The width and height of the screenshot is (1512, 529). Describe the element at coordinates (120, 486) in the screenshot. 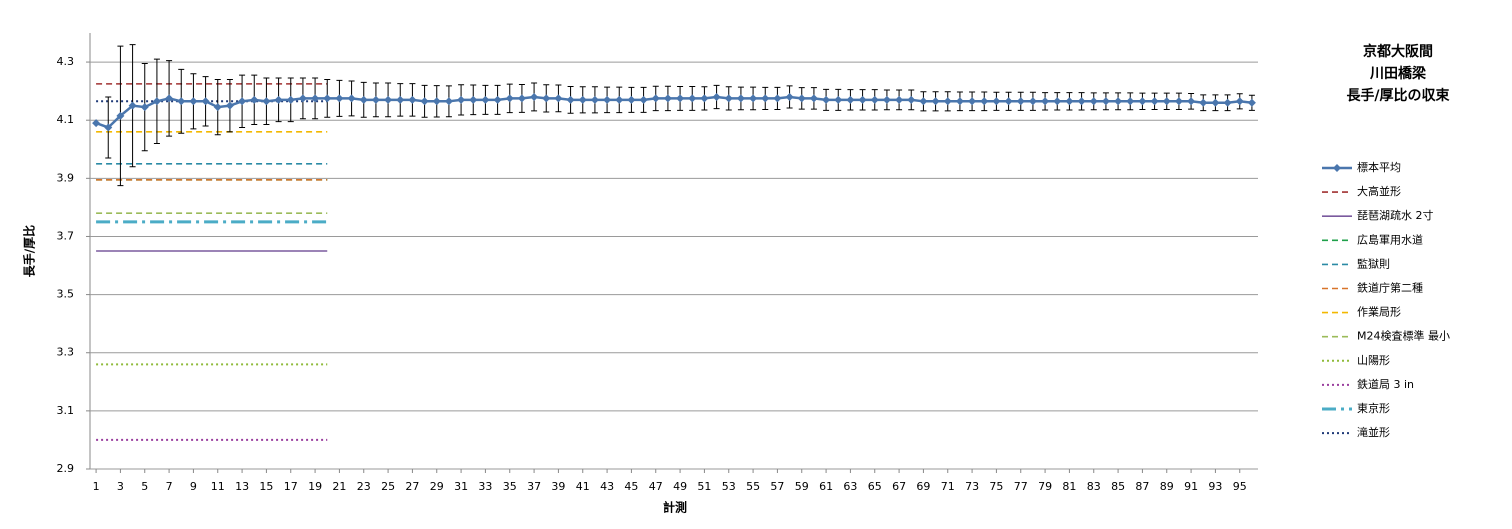

I see `x-tick-label: 3` at that location.